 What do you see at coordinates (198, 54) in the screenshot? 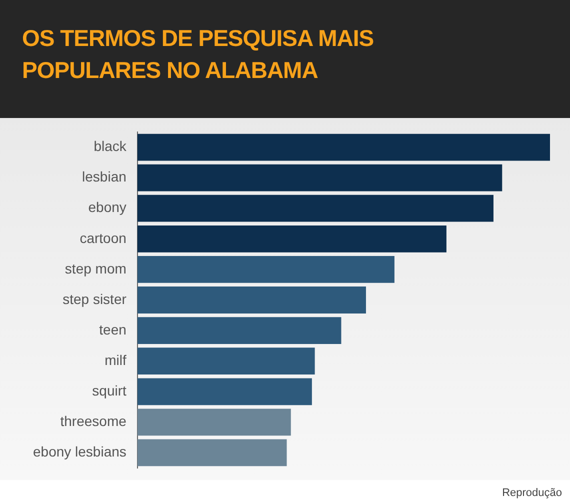
I see `chart-title: OS TERMOS DE PESQUISA MAIS POPULARES NO ALABAMA` at bounding box center [198, 54].